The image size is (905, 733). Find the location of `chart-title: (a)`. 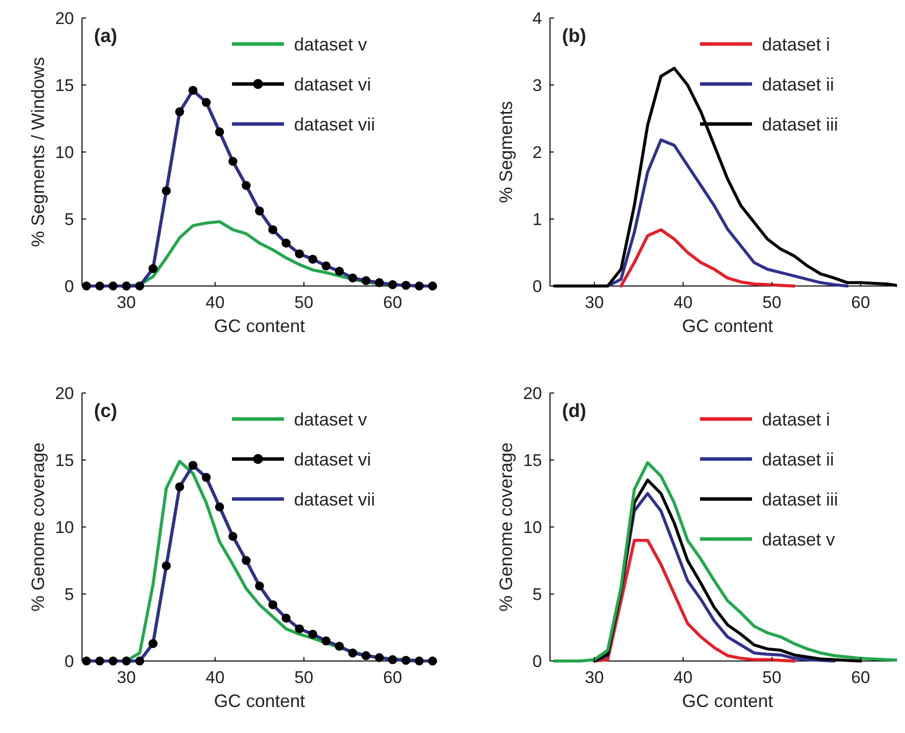

chart-title: (a) is located at coordinates (106, 36).